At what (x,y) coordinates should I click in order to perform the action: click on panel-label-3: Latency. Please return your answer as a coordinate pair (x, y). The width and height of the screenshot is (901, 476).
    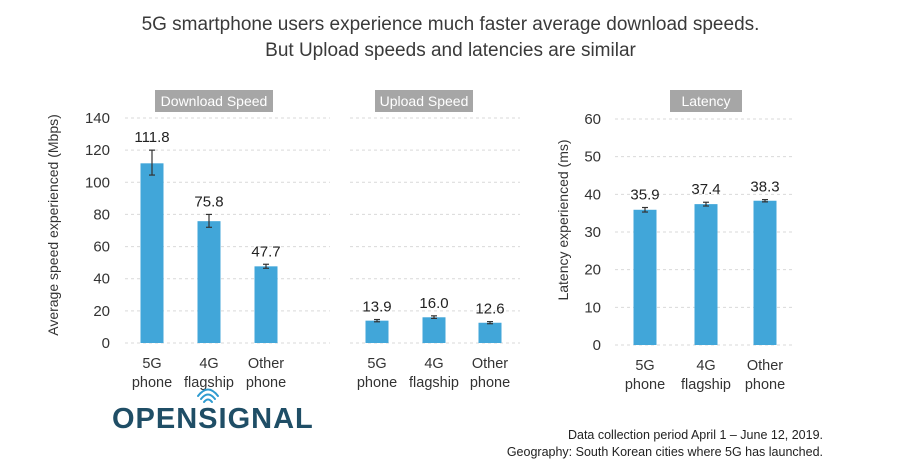
    Looking at the image, I should click on (705, 101).